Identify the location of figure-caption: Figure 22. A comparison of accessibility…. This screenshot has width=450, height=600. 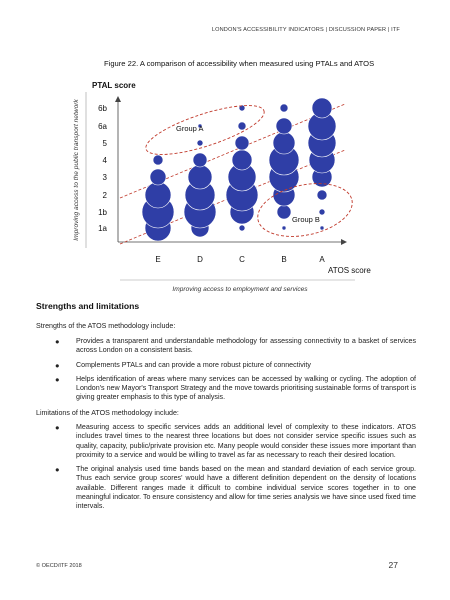
(239, 63).